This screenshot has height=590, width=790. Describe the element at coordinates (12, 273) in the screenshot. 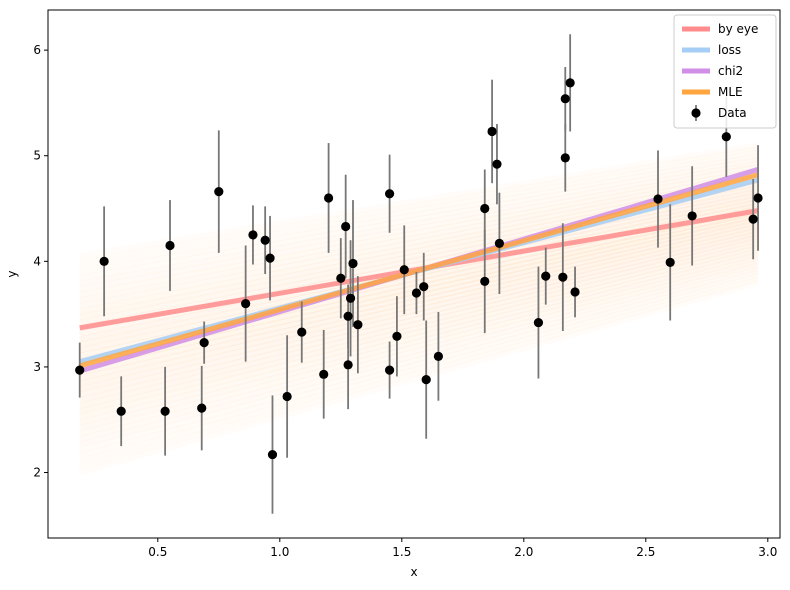

I see `y-axis-label: y` at that location.